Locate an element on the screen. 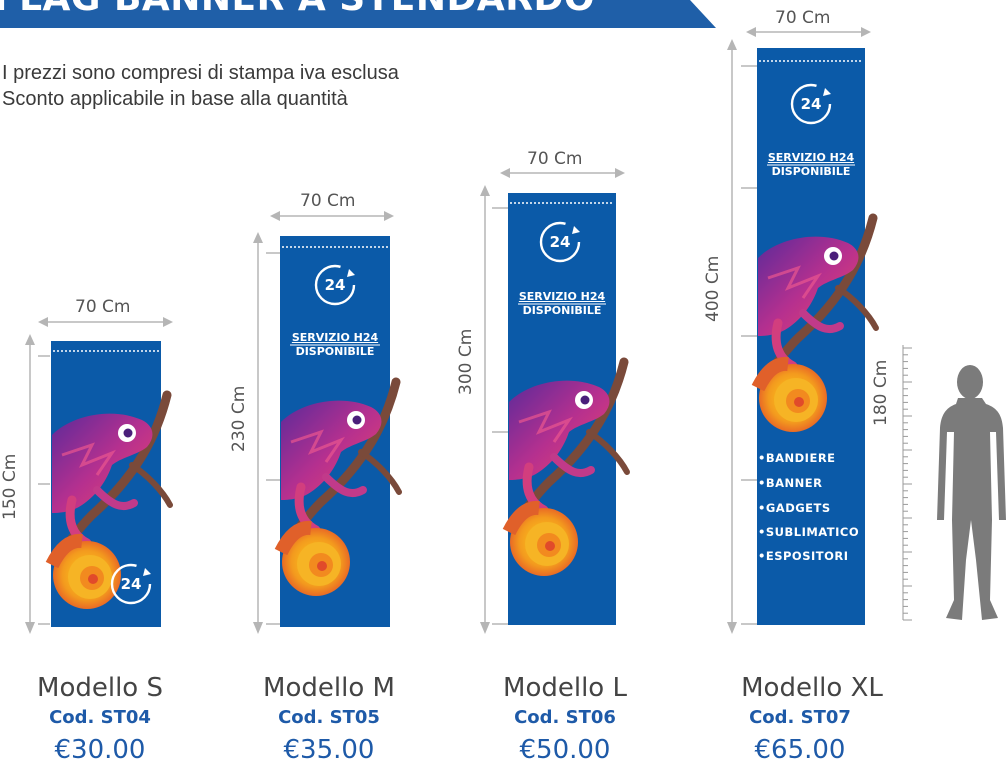 This screenshot has width=1006, height=767. ruler-s is located at coordinates (99, 475).